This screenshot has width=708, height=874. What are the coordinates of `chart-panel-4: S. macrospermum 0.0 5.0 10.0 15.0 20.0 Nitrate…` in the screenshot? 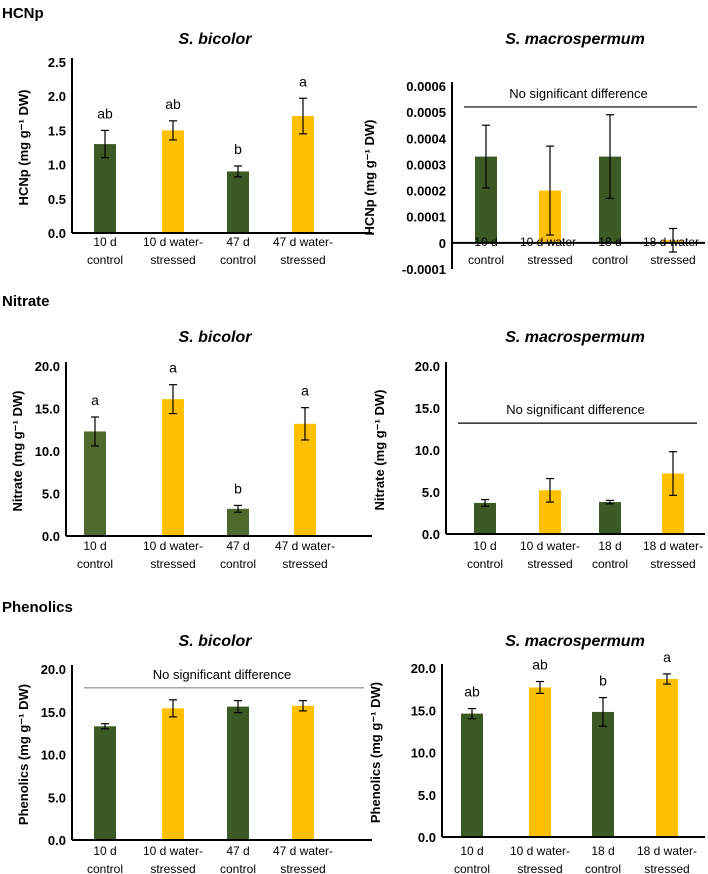 It's located at (538, 450).